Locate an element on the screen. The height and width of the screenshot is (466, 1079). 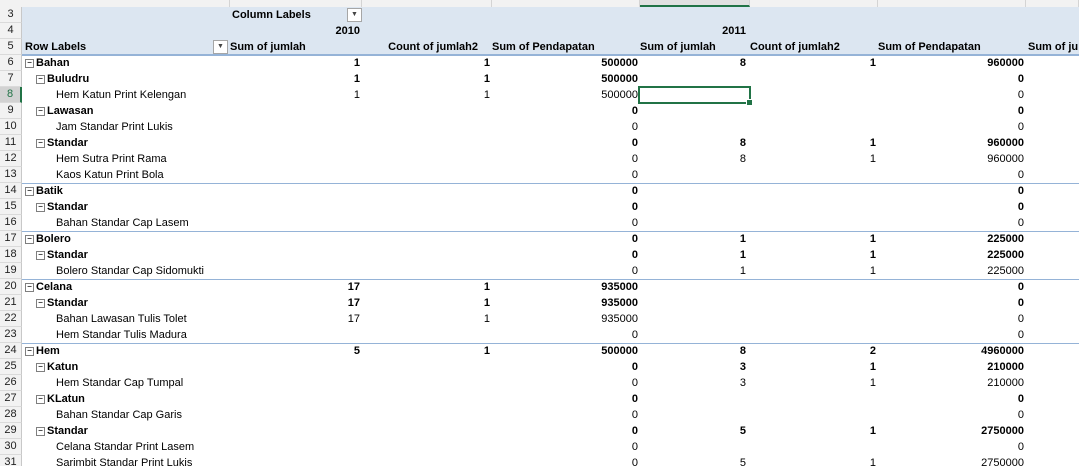
row-number: 30 is located at coordinates (11, 447).